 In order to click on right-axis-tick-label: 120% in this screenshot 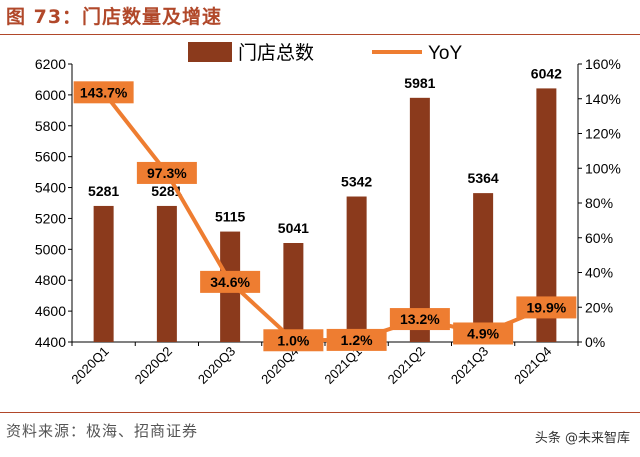, I will do `click(603, 134)`.